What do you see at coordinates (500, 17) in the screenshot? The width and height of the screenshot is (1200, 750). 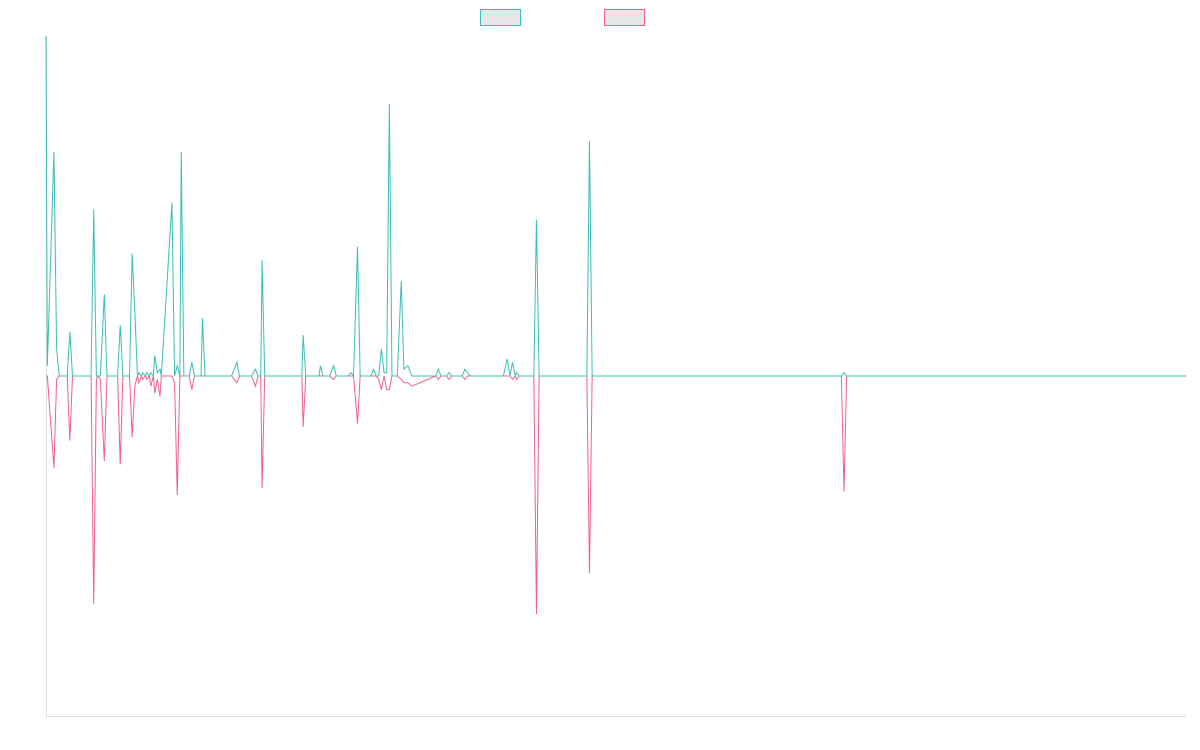 I see `legend-swatch-series-a` at bounding box center [500, 17].